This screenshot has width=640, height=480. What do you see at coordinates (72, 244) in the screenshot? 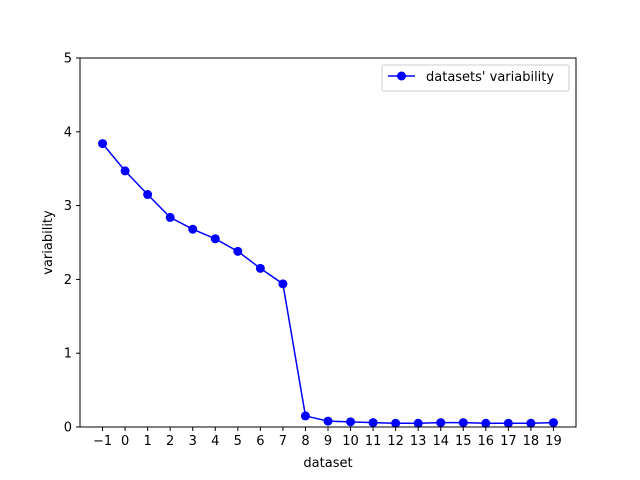
I see `y-axis: 0 1 2 3 4 5` at bounding box center [72, 244].